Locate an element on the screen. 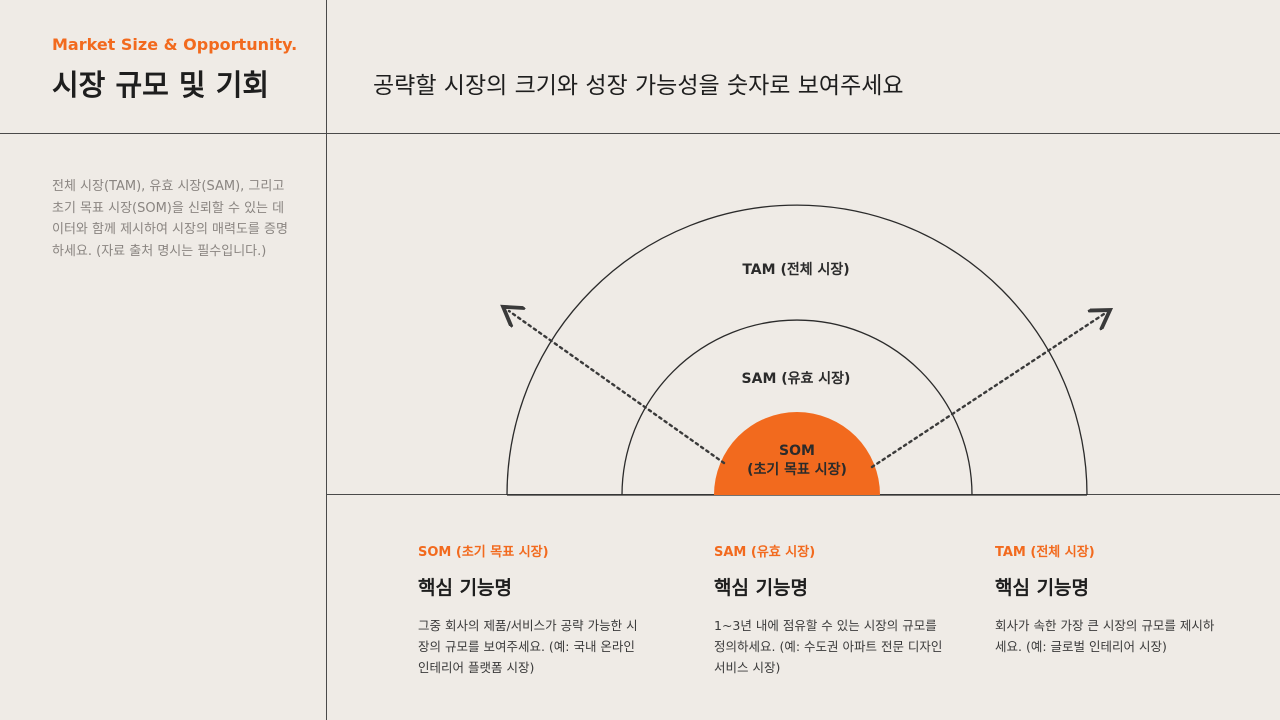 The width and height of the screenshot is (1280, 720). som-label-line1: SOM is located at coordinates (797, 451).